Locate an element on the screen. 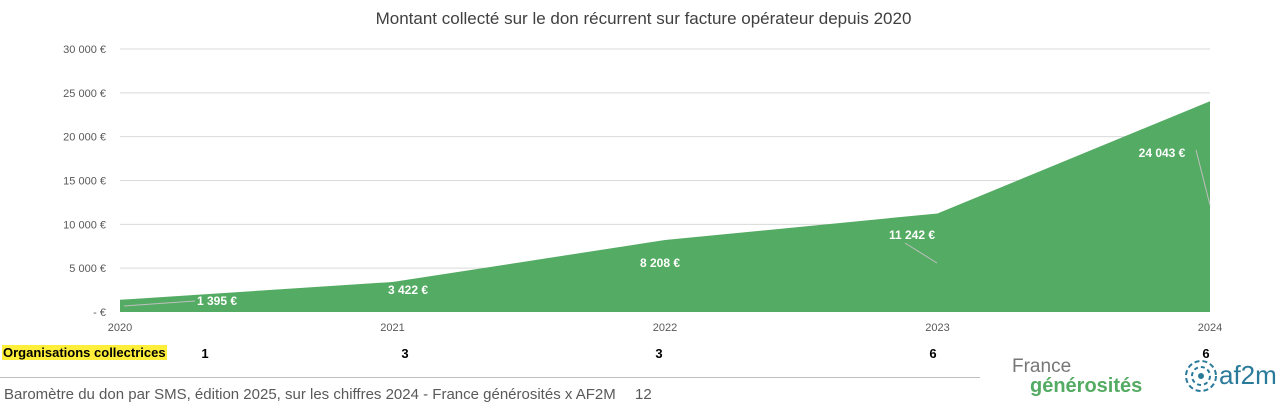  data-label: 3 422 € is located at coordinates (408, 290).